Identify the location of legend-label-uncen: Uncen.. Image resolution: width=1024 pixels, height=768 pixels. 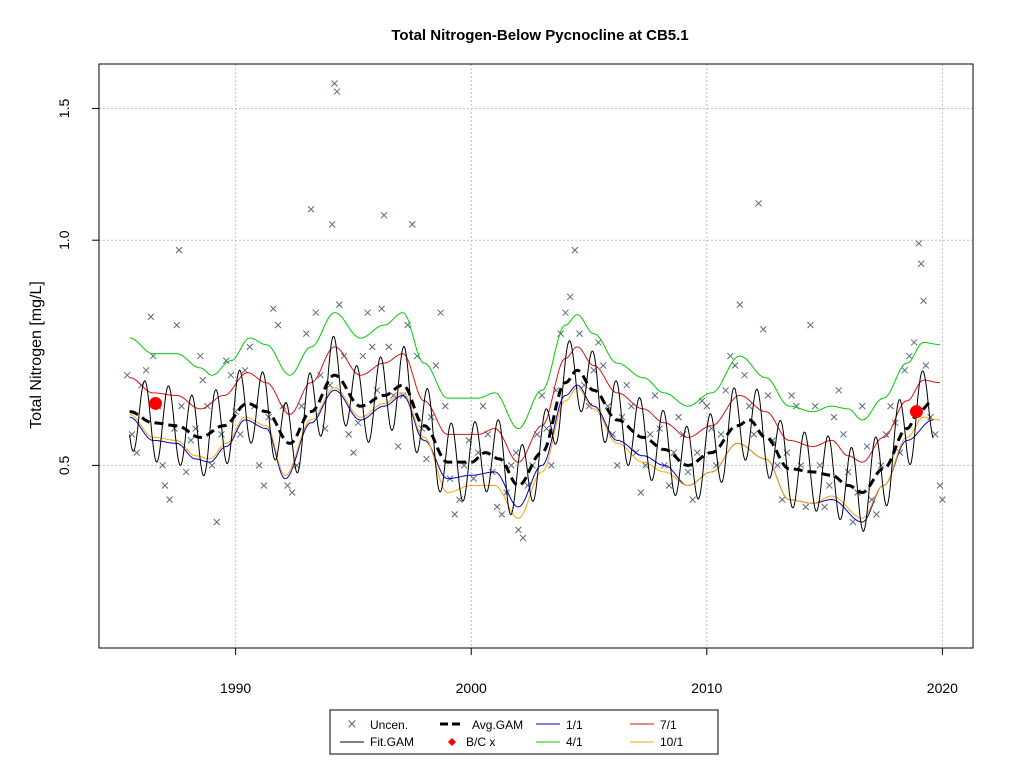
(389, 725).